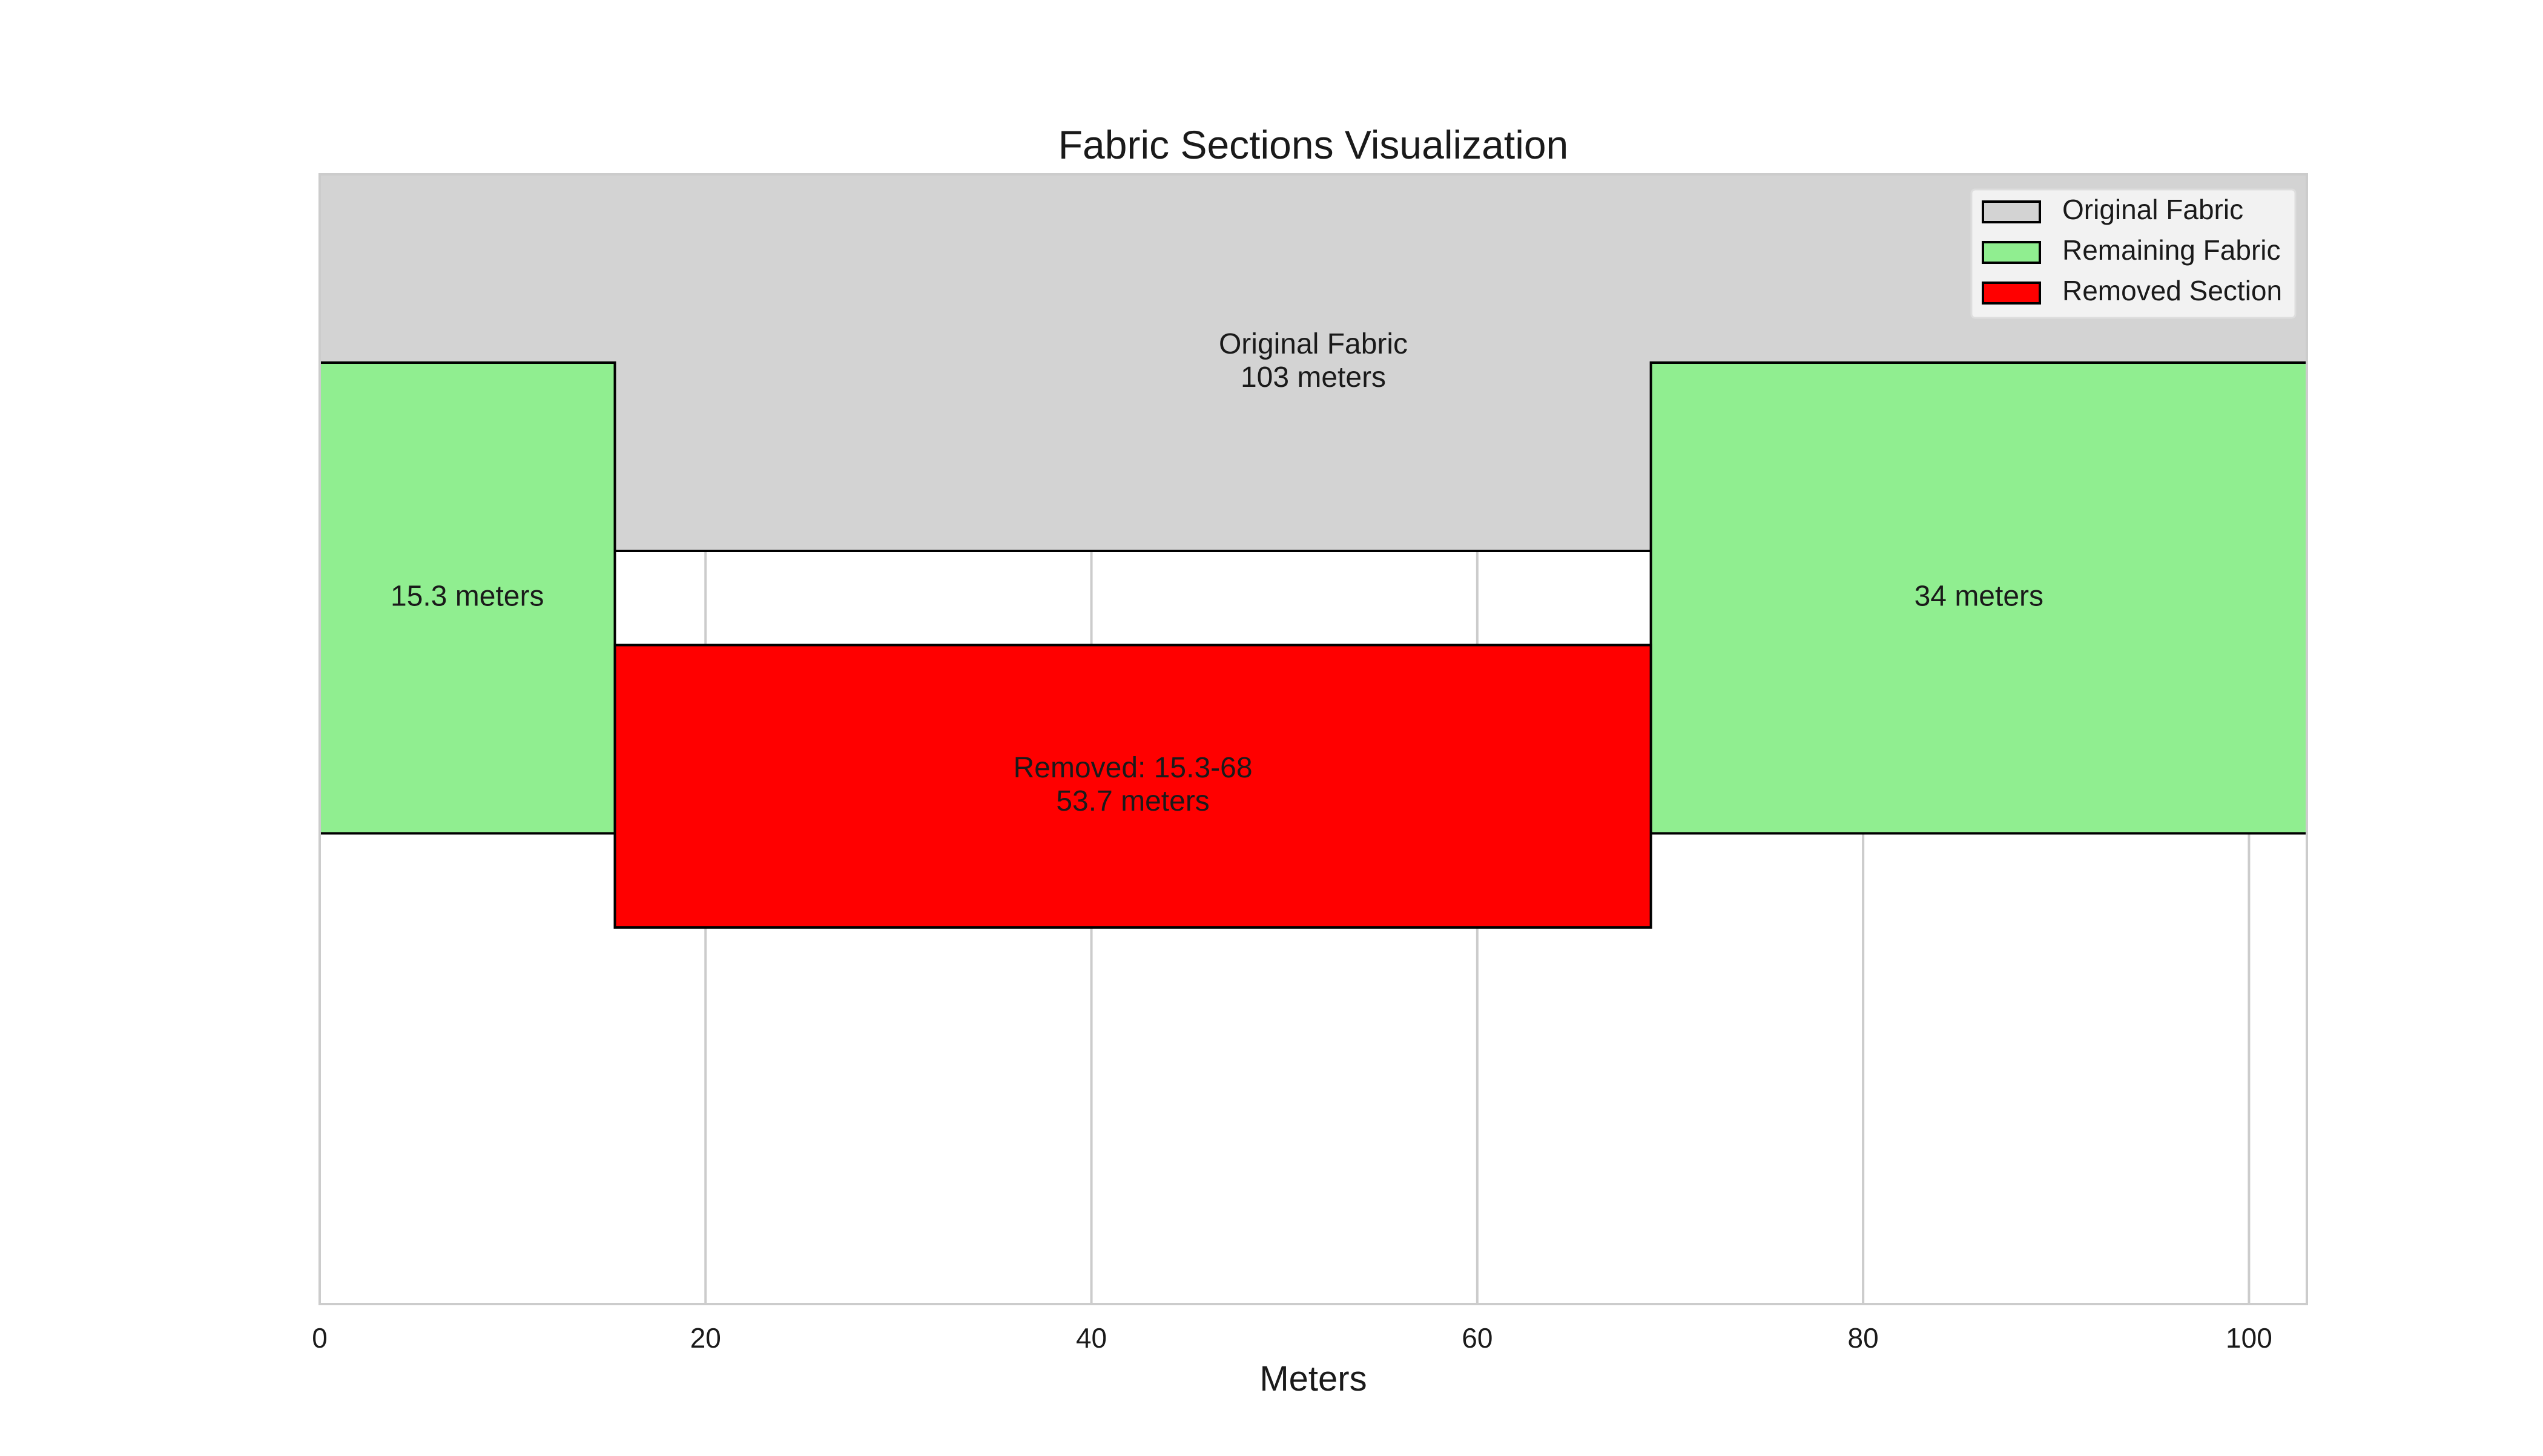 This screenshot has height=1456, width=2543. I want to click on x-tick-label: 40, so click(1091, 1338).